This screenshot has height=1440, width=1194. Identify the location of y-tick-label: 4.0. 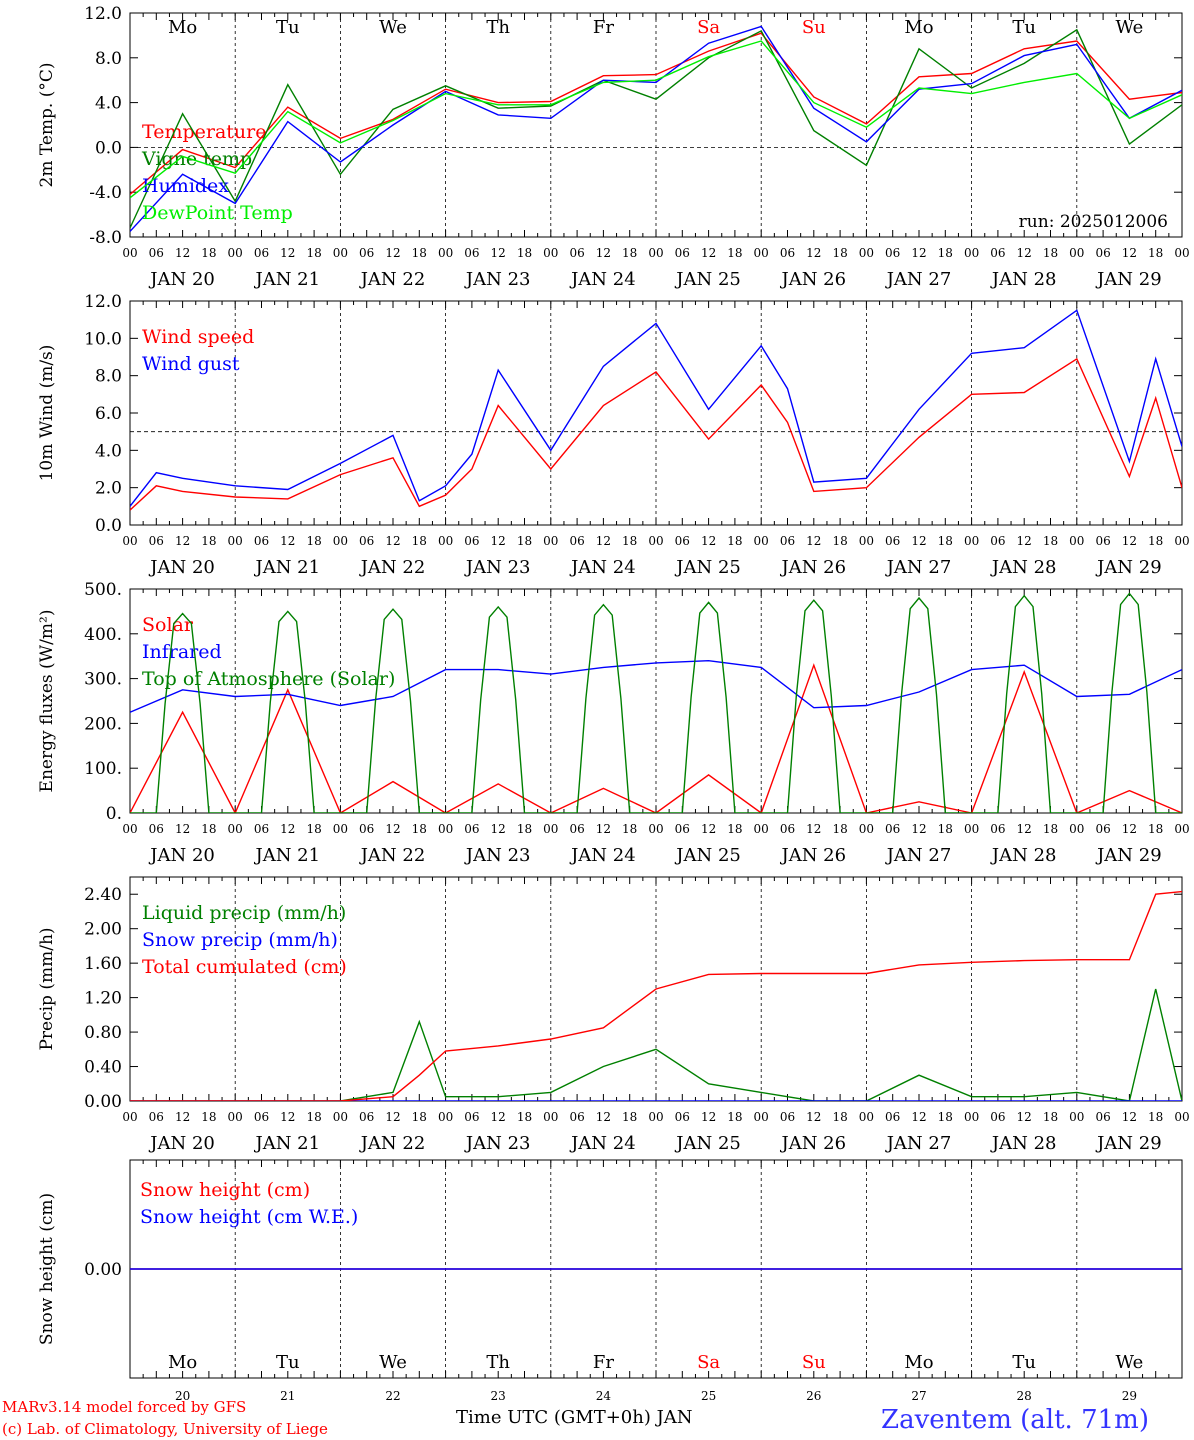
(108, 451).